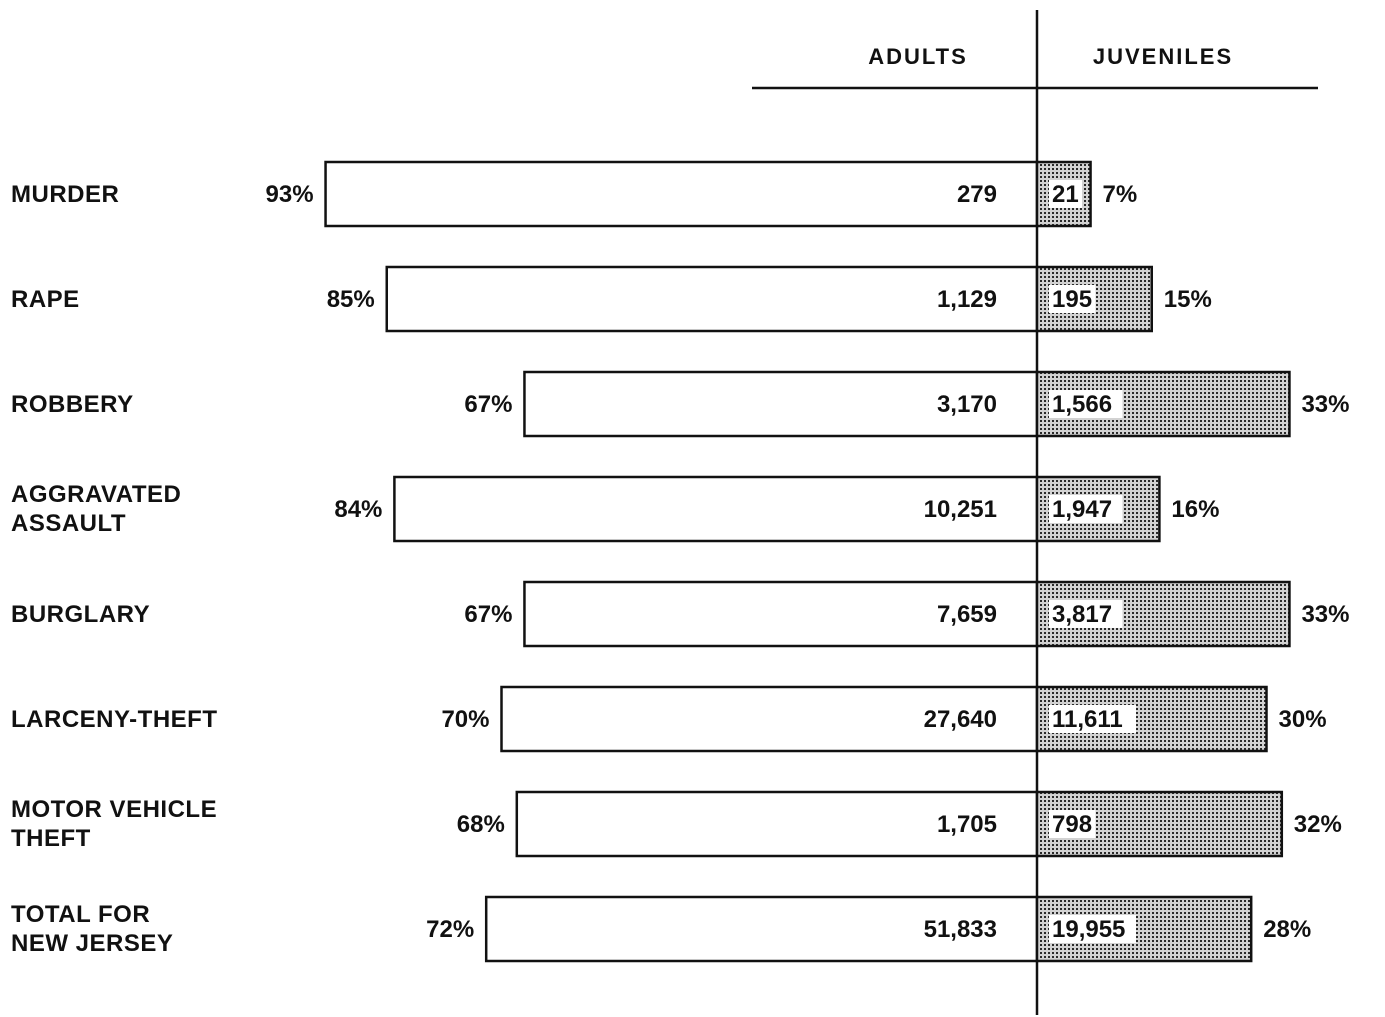 The height and width of the screenshot is (1017, 1385). I want to click on adult-percent-label: 70%, so click(465, 719).